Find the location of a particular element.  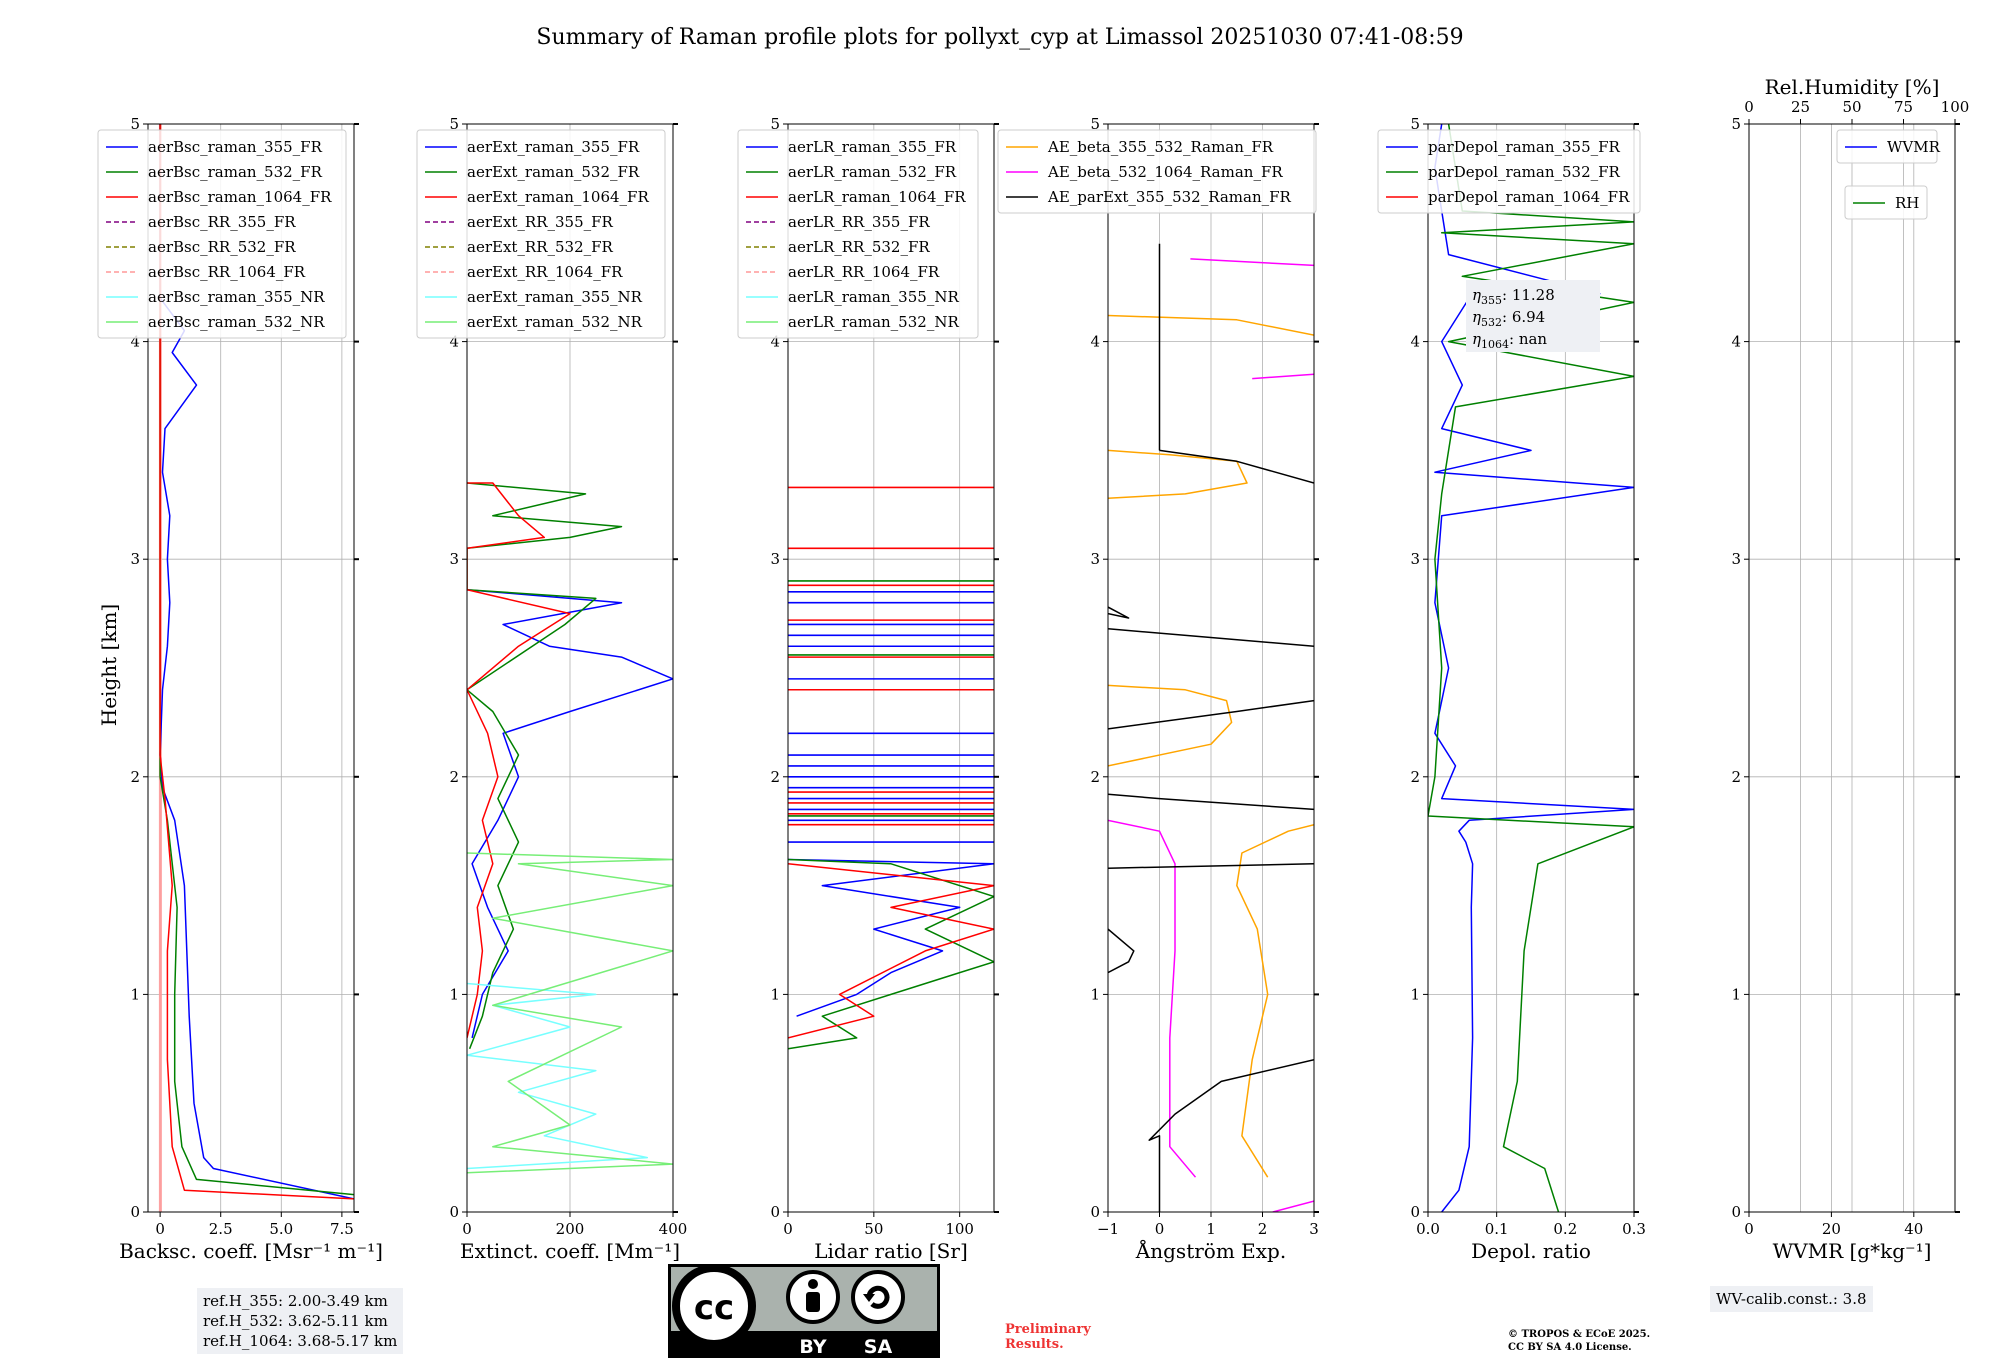

eta-subscript: 355 is located at coordinates (1491, 300).